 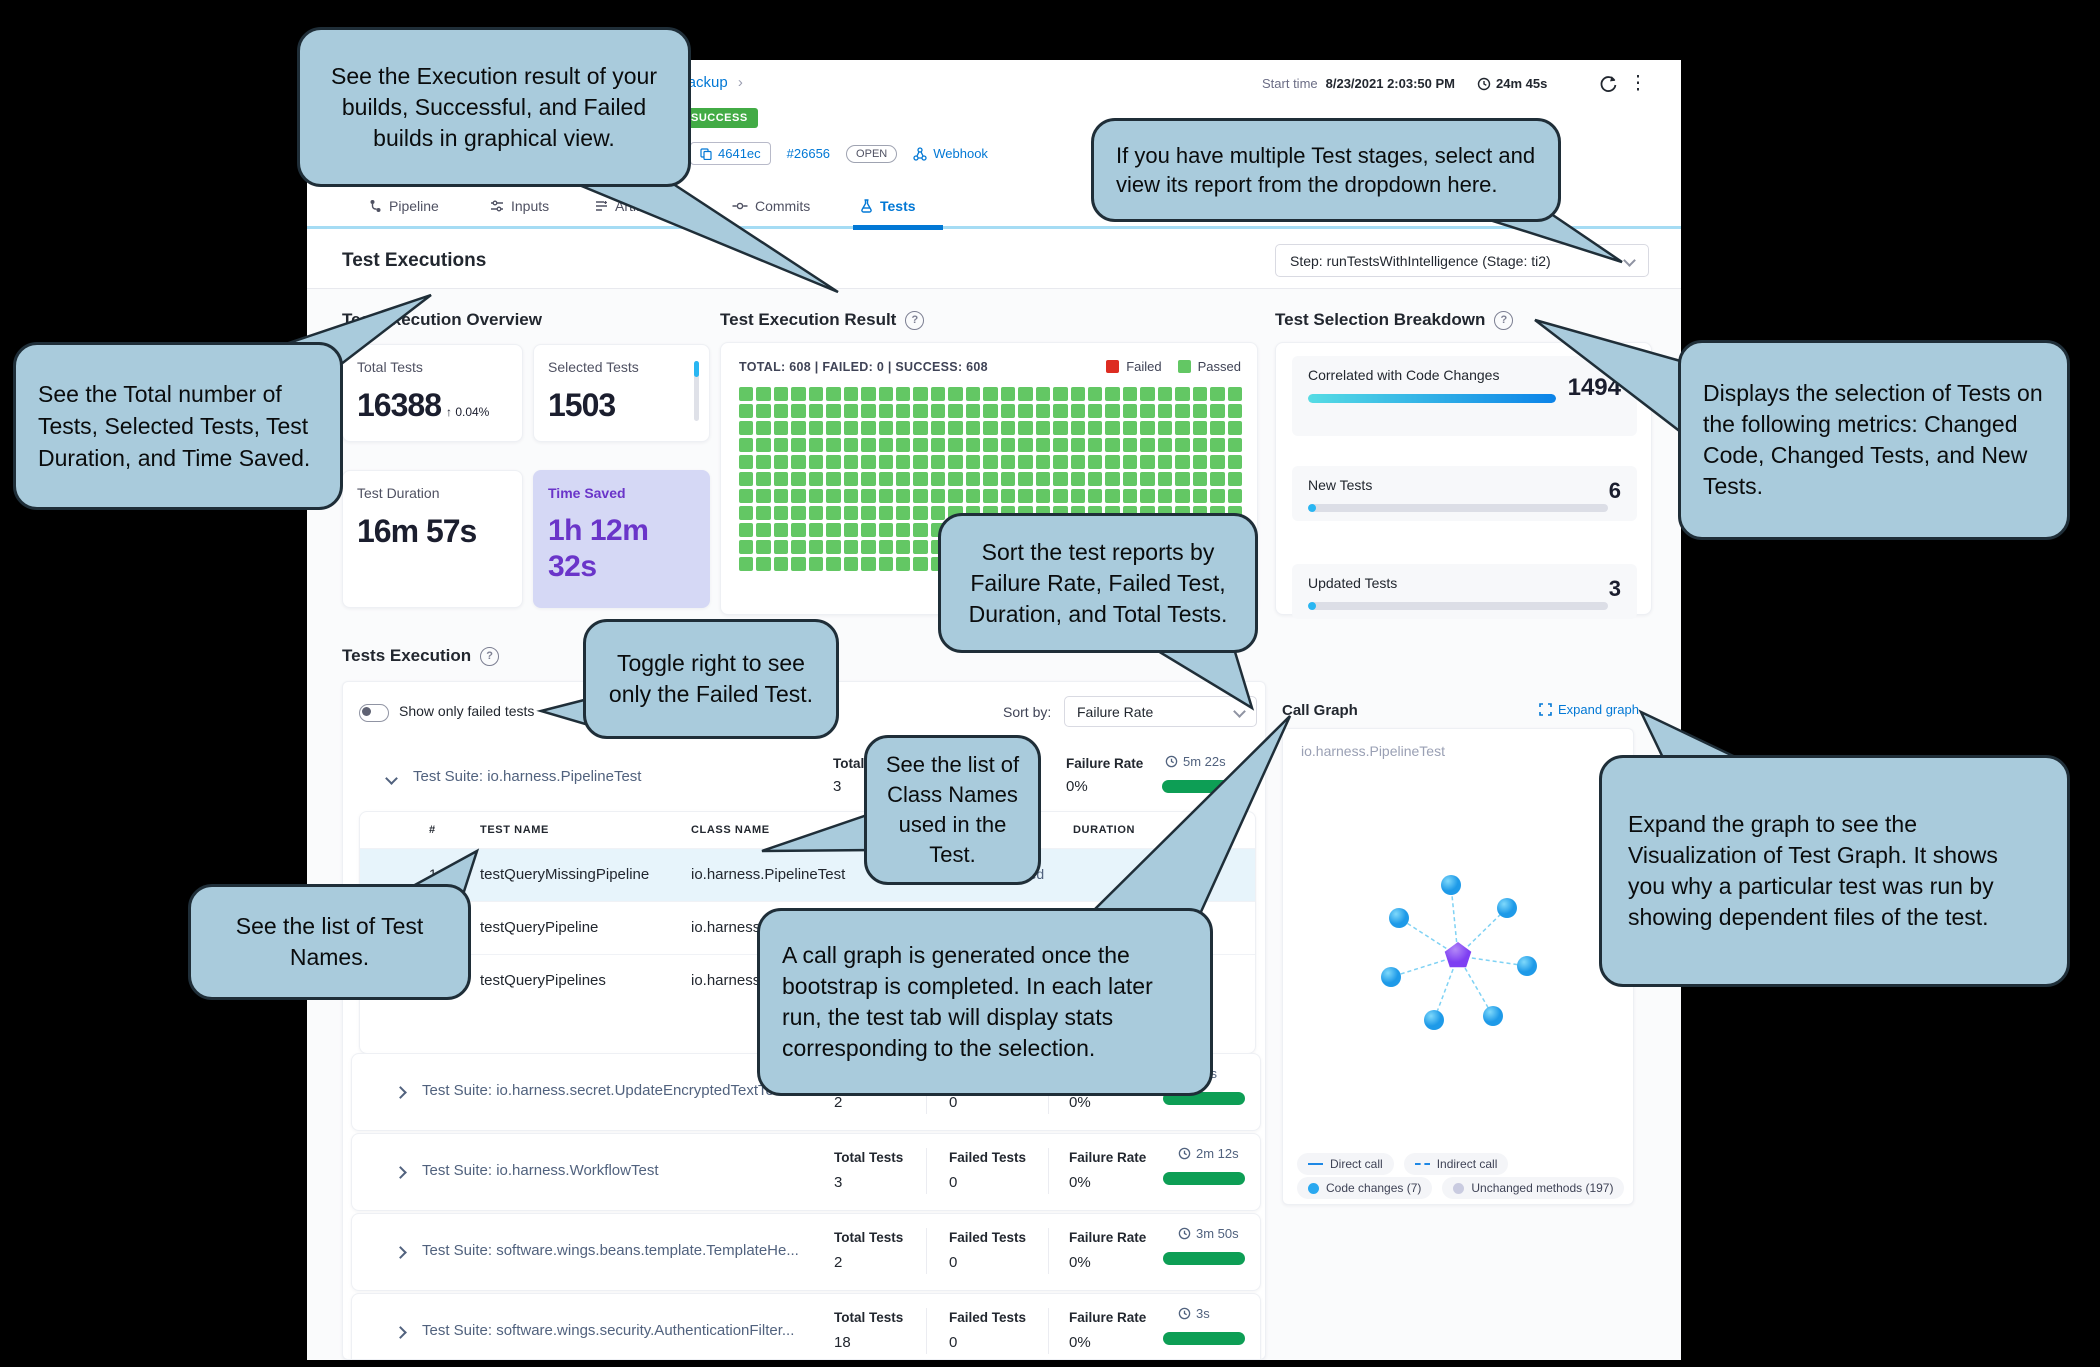 I want to click on legend-unchanged: Unchanged methods (197), so click(x=1533, y=1188).